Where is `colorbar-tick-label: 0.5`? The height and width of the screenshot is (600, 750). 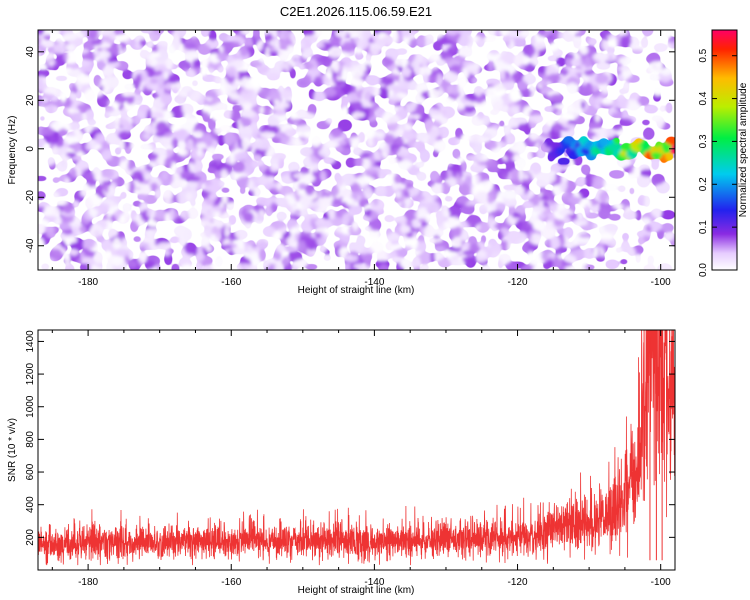 colorbar-tick-label: 0.5 is located at coordinates (703, 55).